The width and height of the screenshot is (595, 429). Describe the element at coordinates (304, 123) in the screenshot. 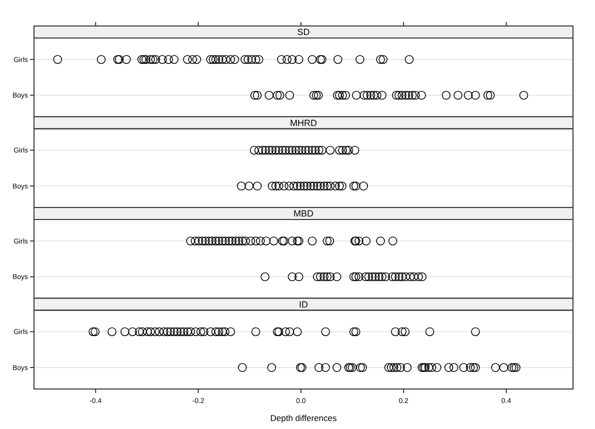

I see `chart-title: MHRD` at that location.